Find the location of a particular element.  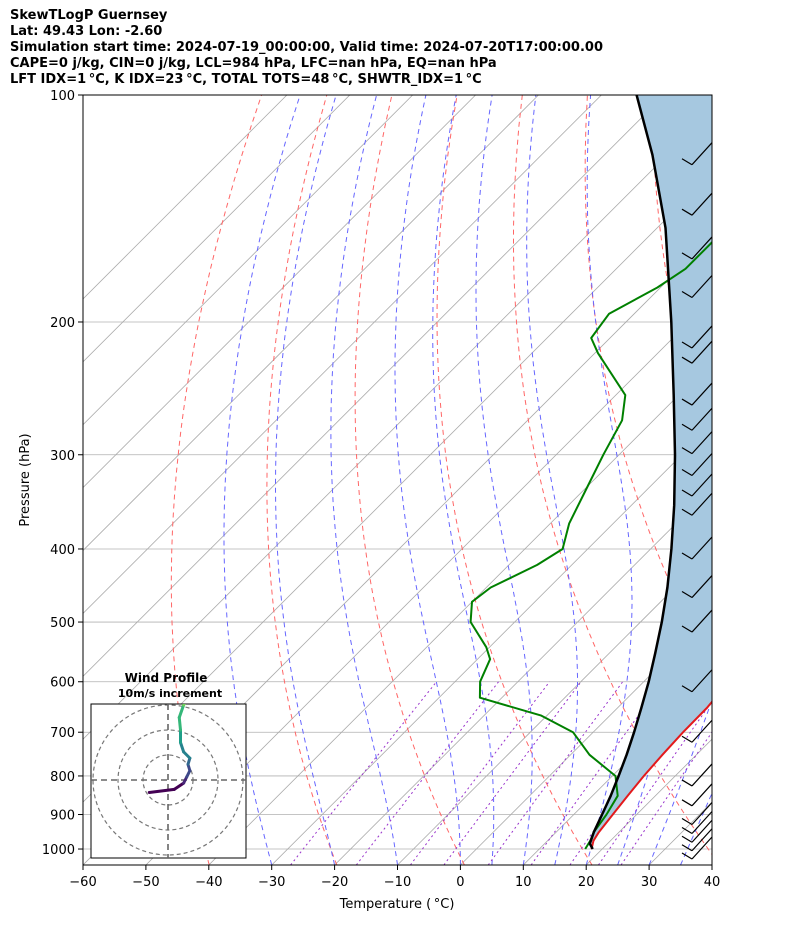

y-tick-label: 100 is located at coordinates (62, 96).